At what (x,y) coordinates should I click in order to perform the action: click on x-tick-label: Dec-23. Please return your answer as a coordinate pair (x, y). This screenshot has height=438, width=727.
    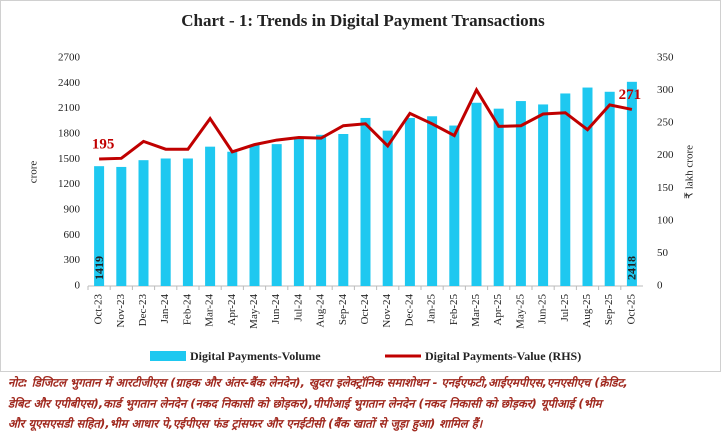
    Looking at the image, I should click on (143, 310).